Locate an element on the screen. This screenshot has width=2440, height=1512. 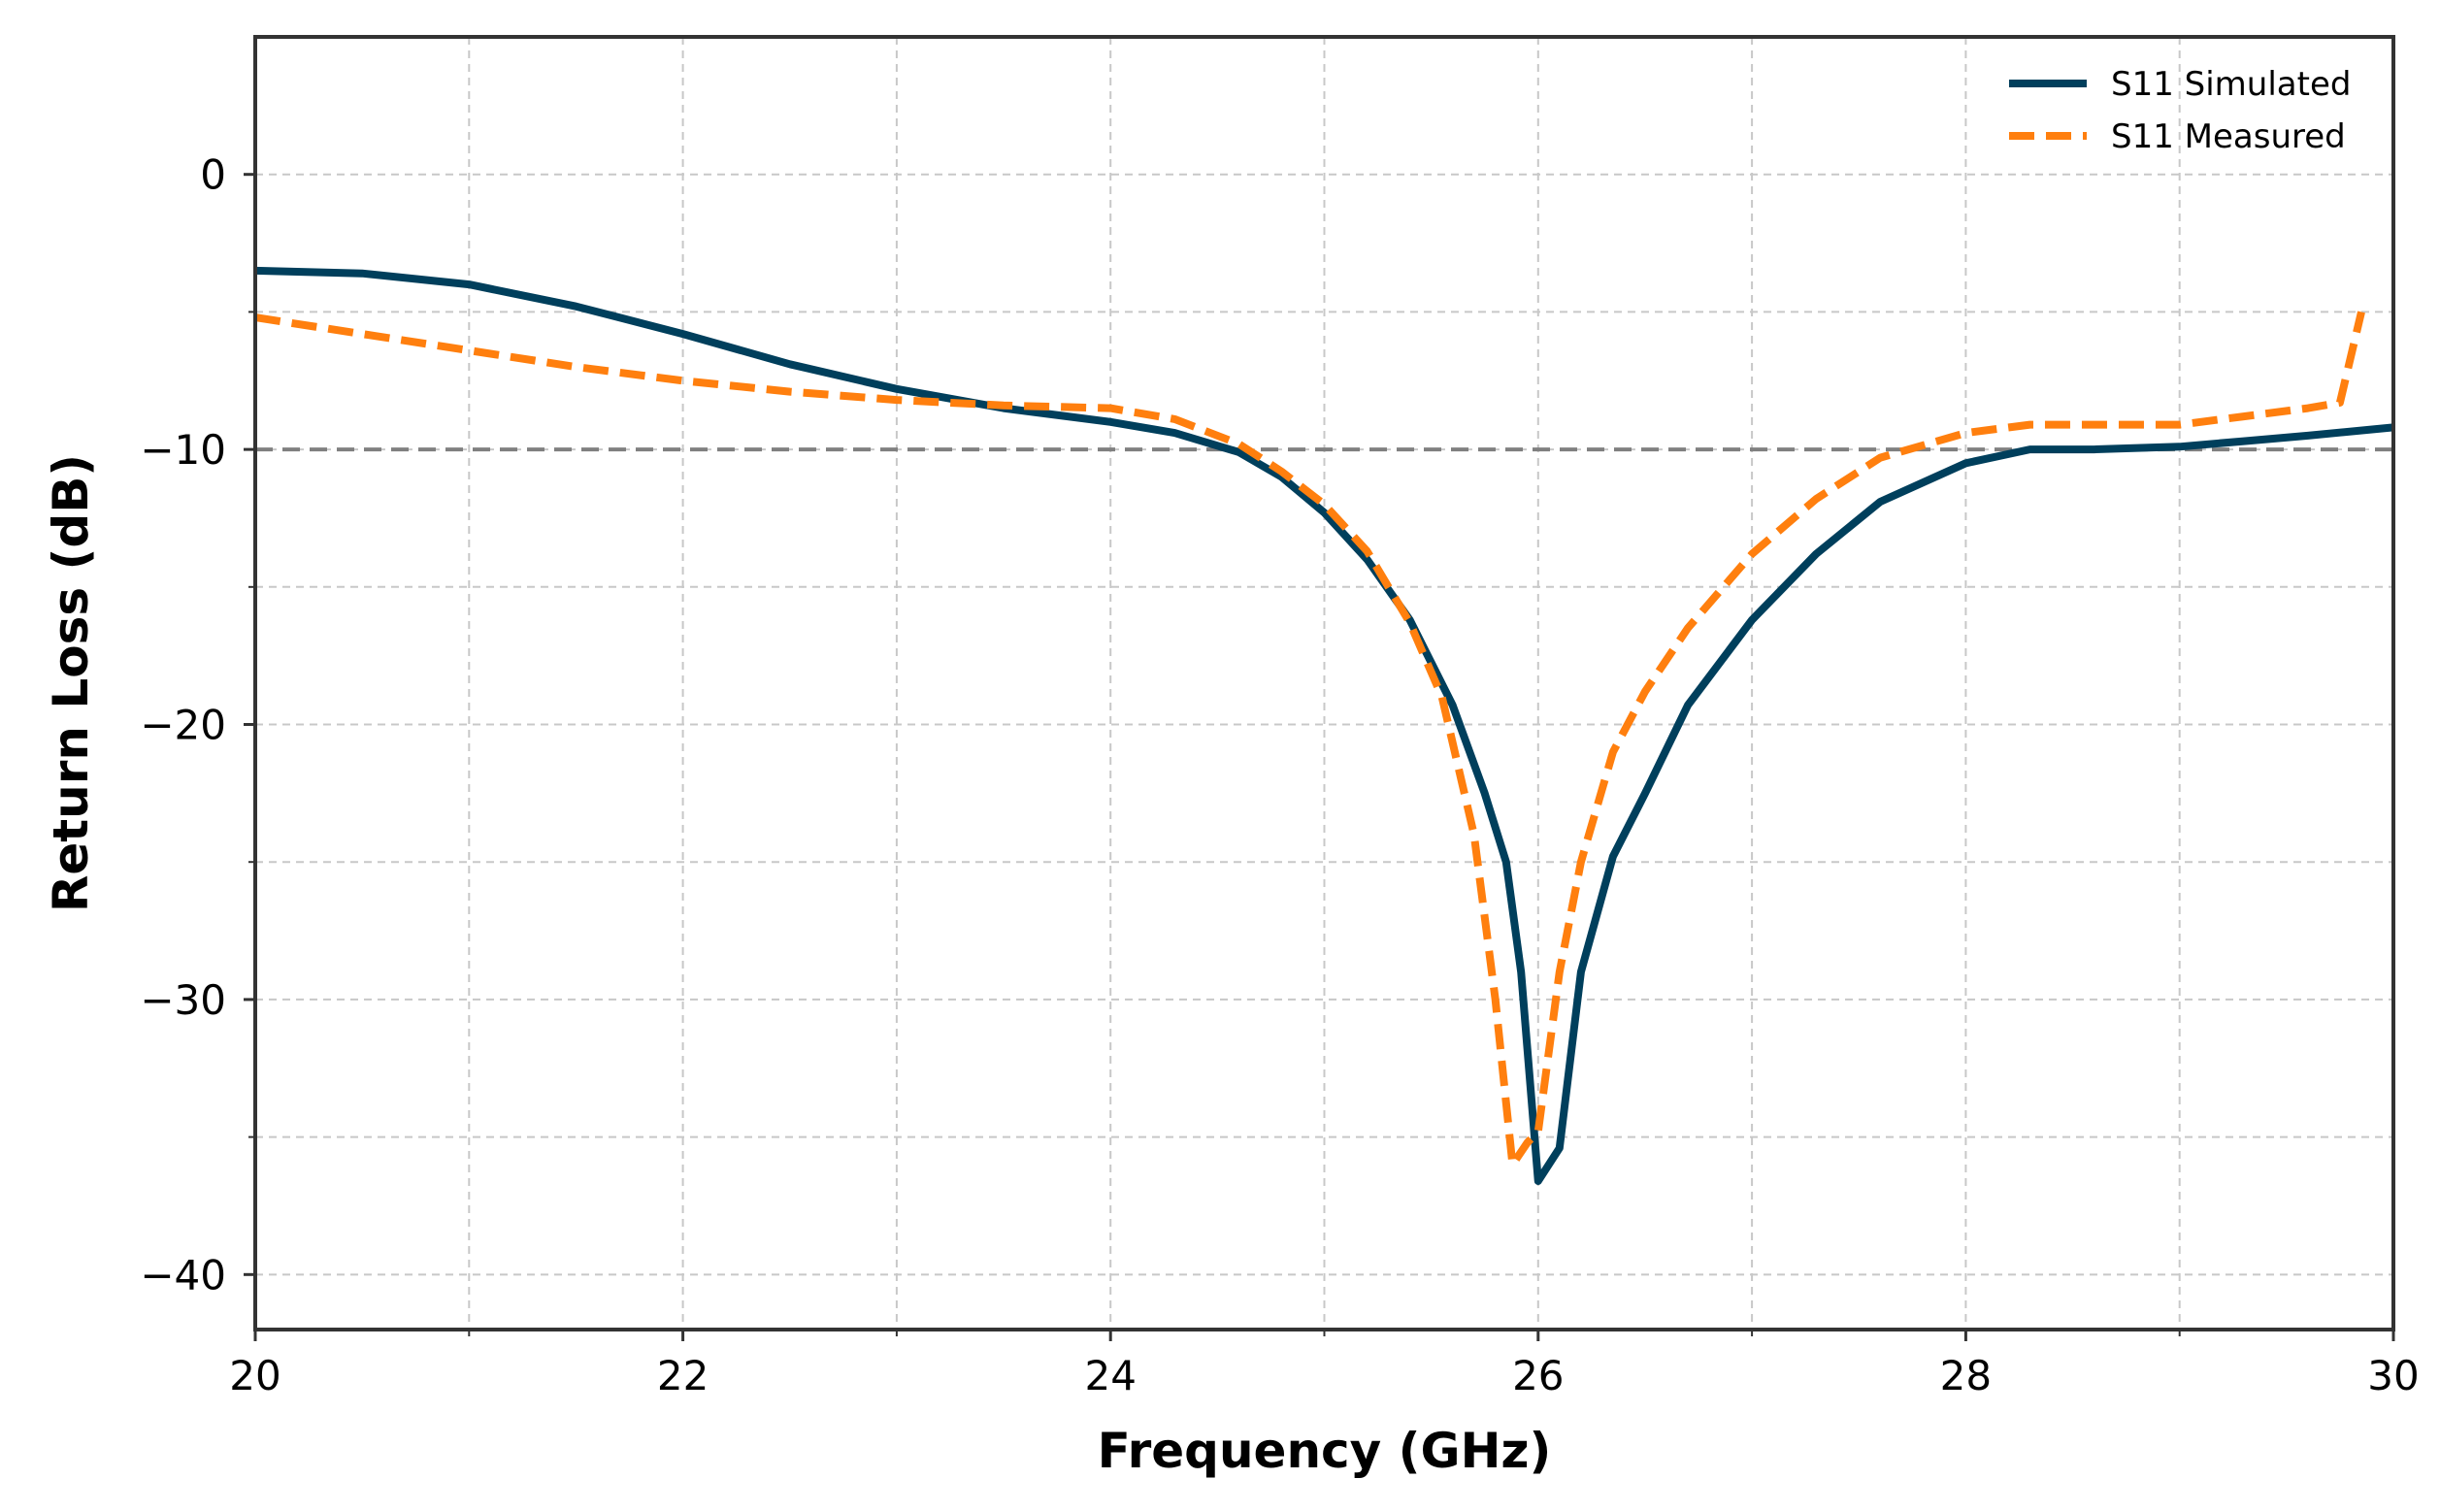
legend: S11 Simulated S11 Measured is located at coordinates (2180, 111).